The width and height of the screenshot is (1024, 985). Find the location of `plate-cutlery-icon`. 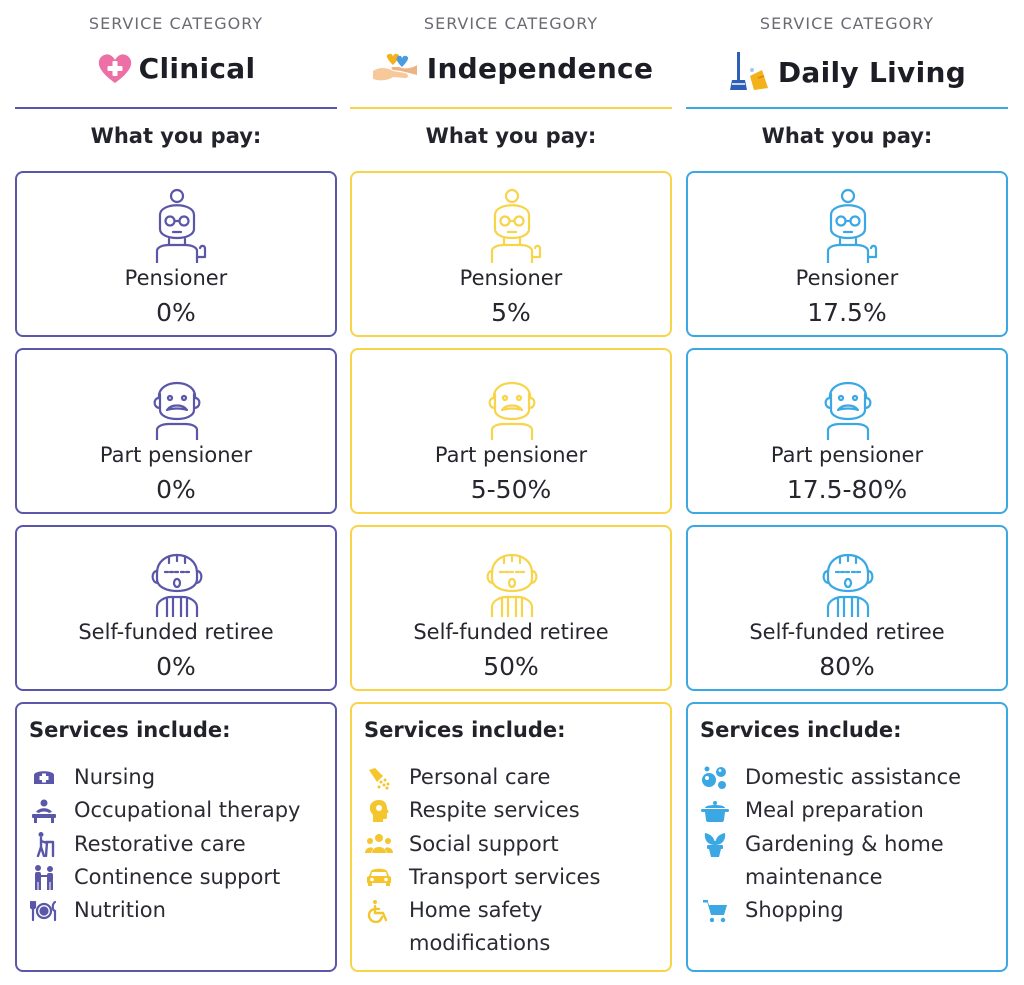

plate-cutlery-icon is located at coordinates (44, 910).